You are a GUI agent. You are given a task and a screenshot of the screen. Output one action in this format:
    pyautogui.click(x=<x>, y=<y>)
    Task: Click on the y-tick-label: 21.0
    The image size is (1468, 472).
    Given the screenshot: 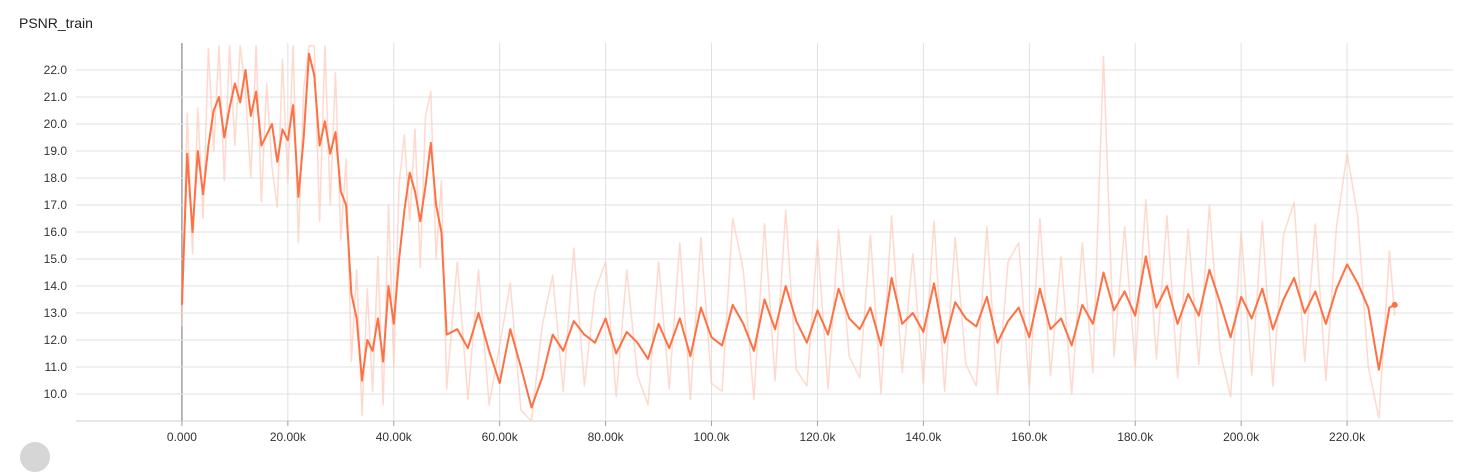 What is the action you would take?
    pyautogui.click(x=56, y=97)
    